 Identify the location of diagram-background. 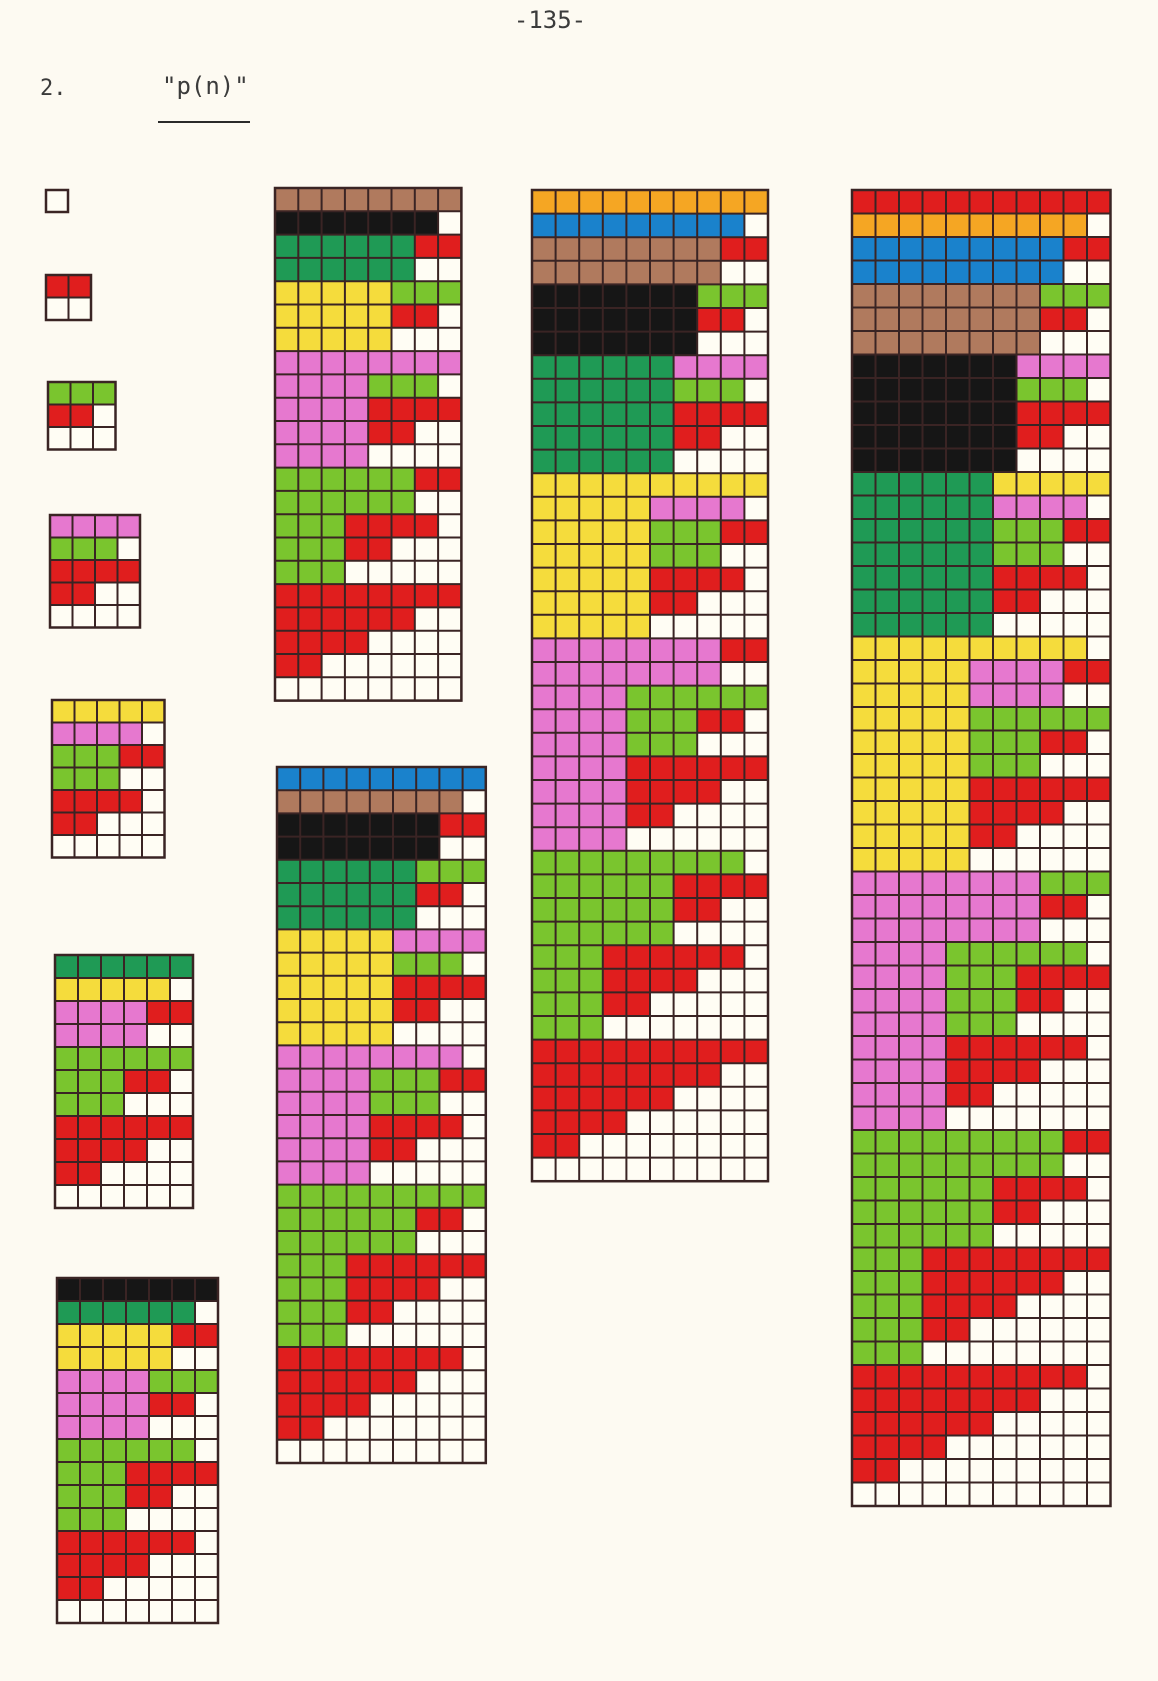
(57, 201).